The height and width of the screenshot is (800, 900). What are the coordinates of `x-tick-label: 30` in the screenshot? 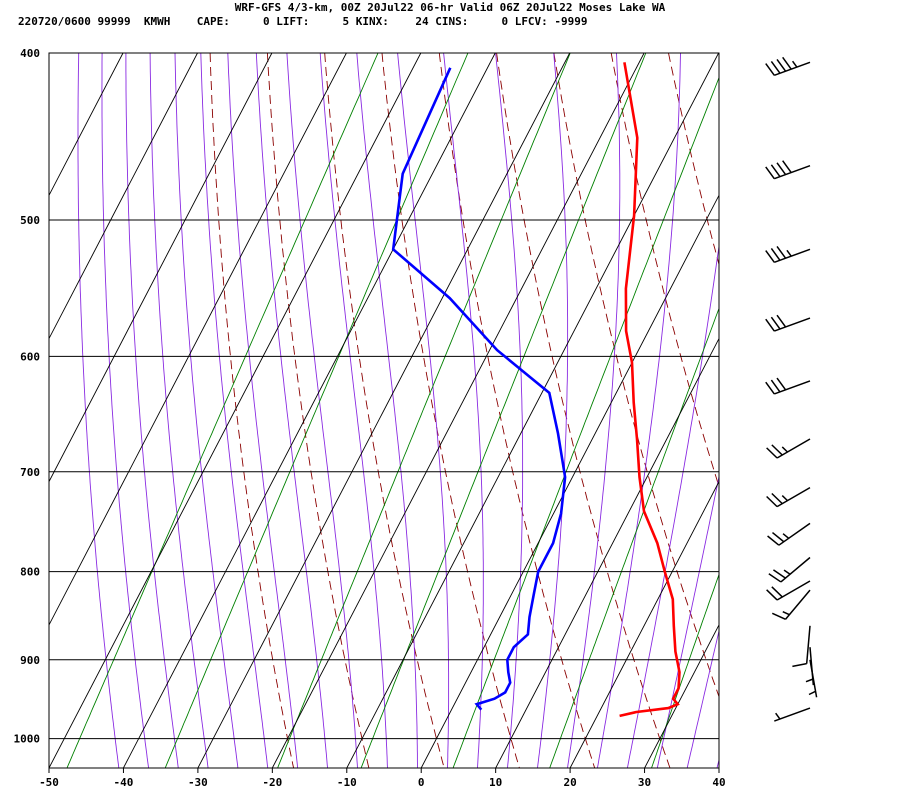 It's located at (644, 782).